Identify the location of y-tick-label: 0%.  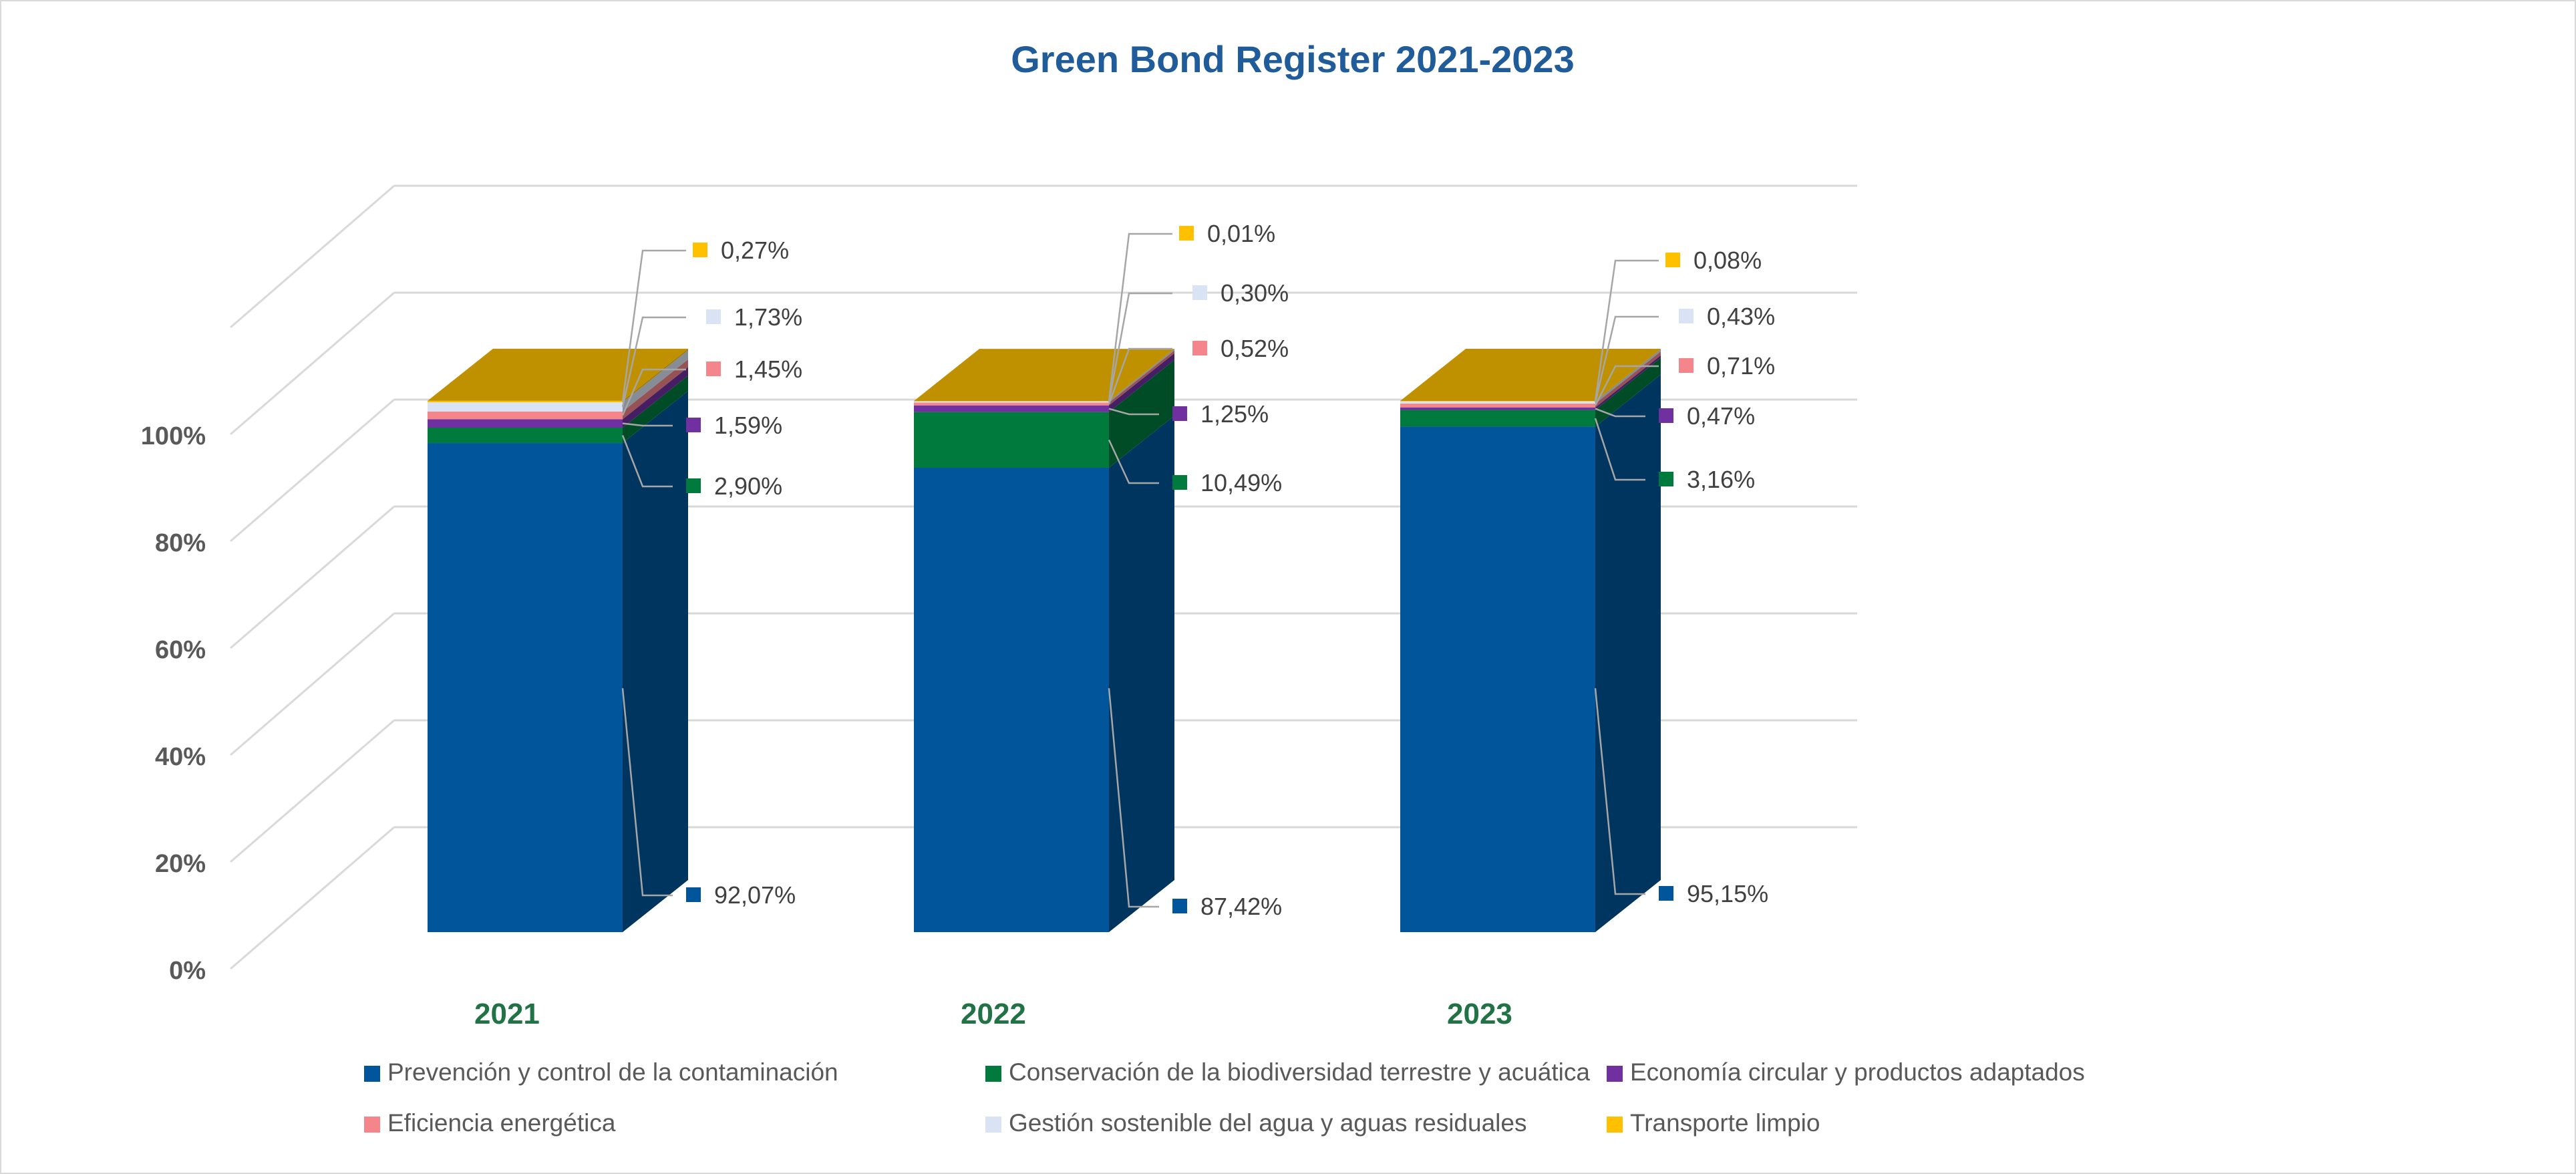
(187, 971).